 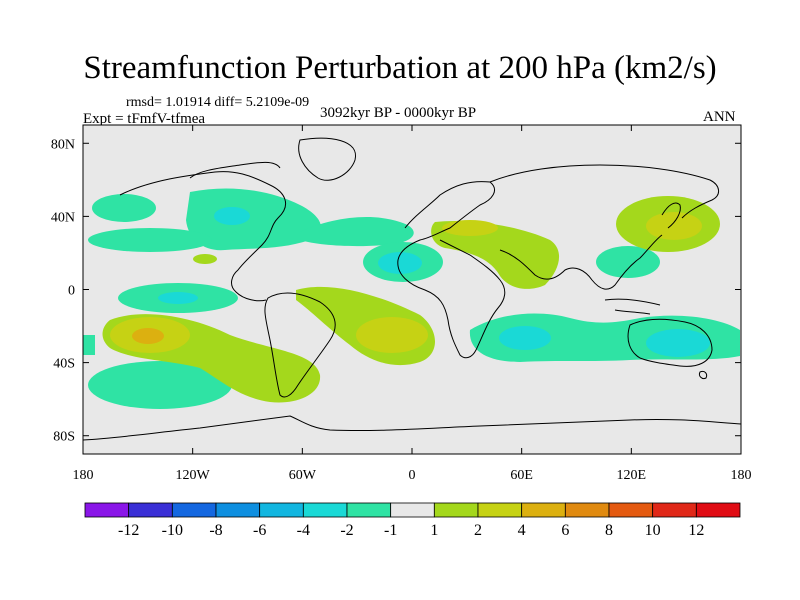 What do you see at coordinates (400, 263) in the screenshot?
I see `contour-west-africa-core` at bounding box center [400, 263].